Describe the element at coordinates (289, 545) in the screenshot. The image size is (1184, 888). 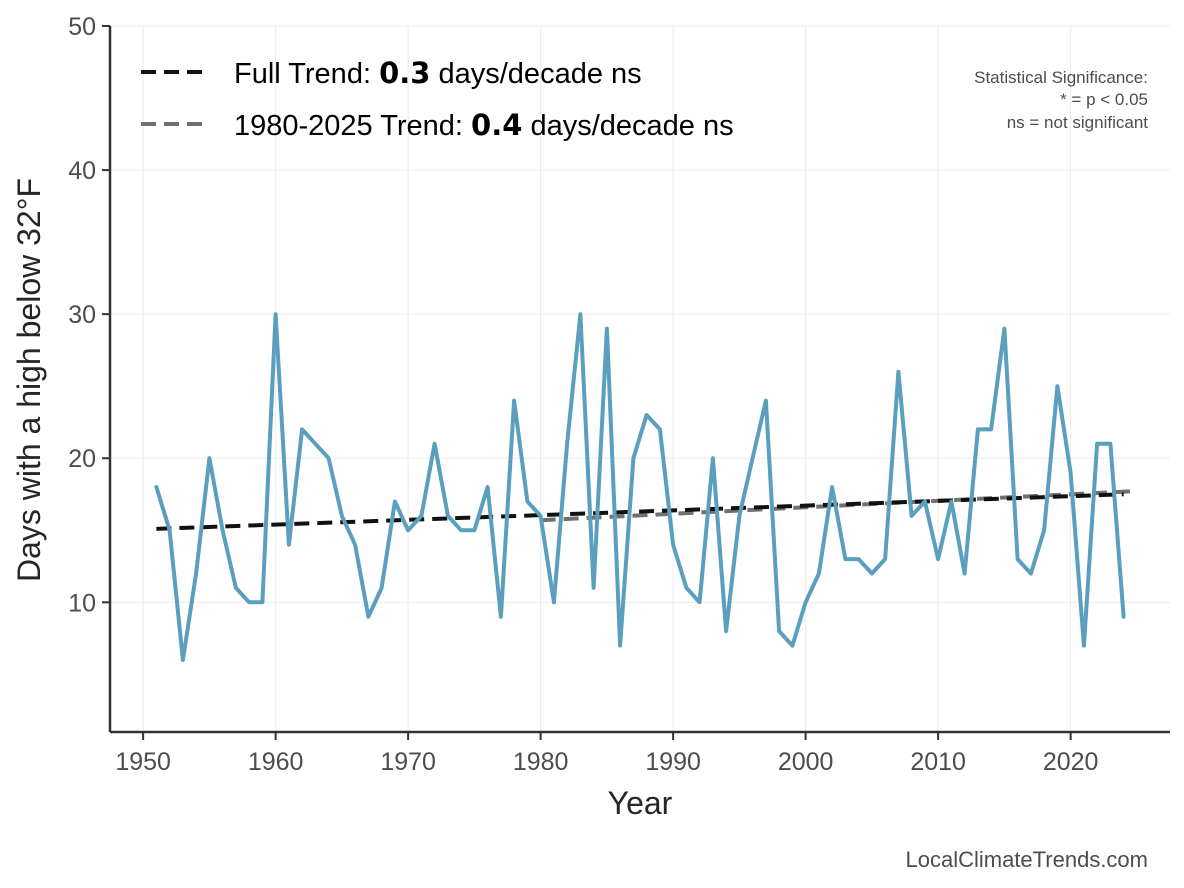
I see `data-point-1961` at that location.